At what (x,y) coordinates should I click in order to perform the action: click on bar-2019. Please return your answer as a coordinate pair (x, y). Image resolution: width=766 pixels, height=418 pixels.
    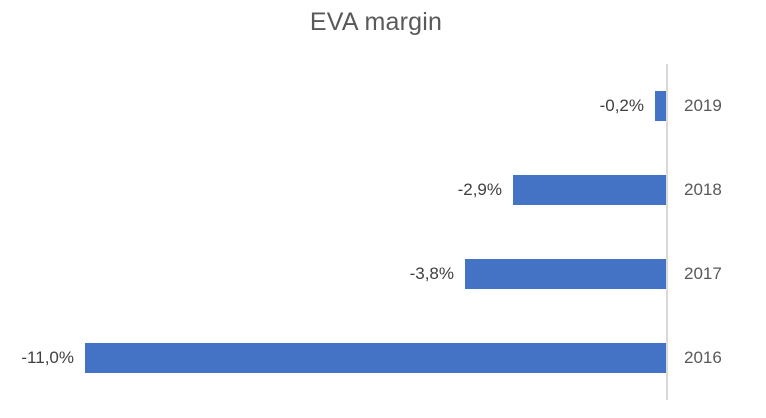
    Looking at the image, I should click on (660, 106).